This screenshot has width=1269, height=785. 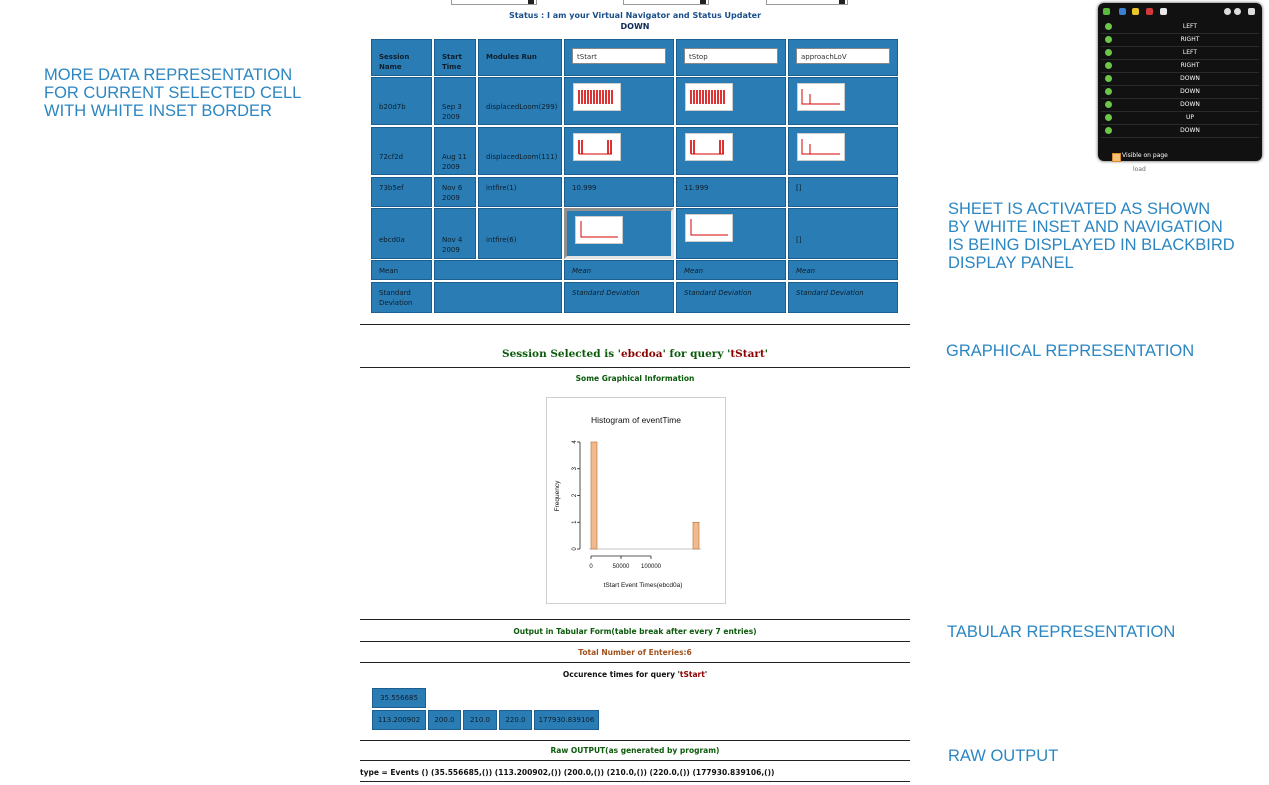 I want to click on visible-on-page-label: Visible on page, so click(x=1145, y=155).